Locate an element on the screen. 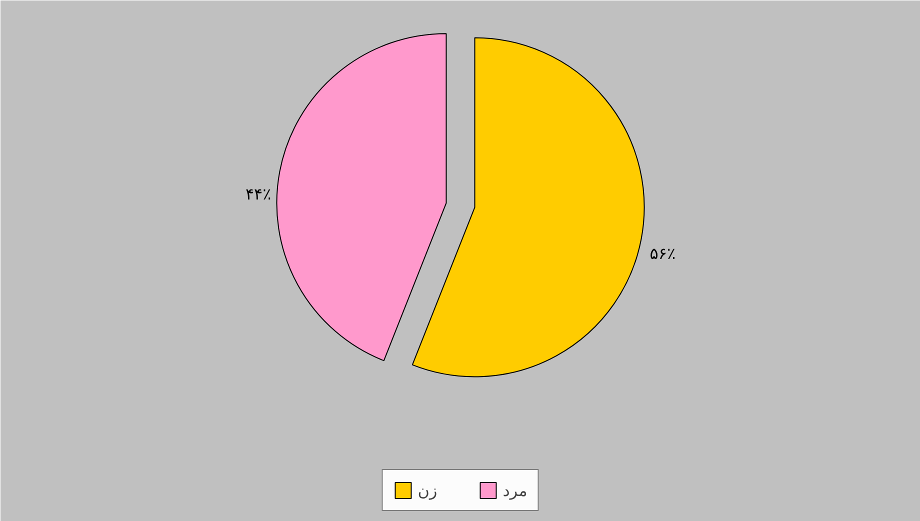 This screenshot has height=521, width=920. legend-label: مرد is located at coordinates (515, 490).